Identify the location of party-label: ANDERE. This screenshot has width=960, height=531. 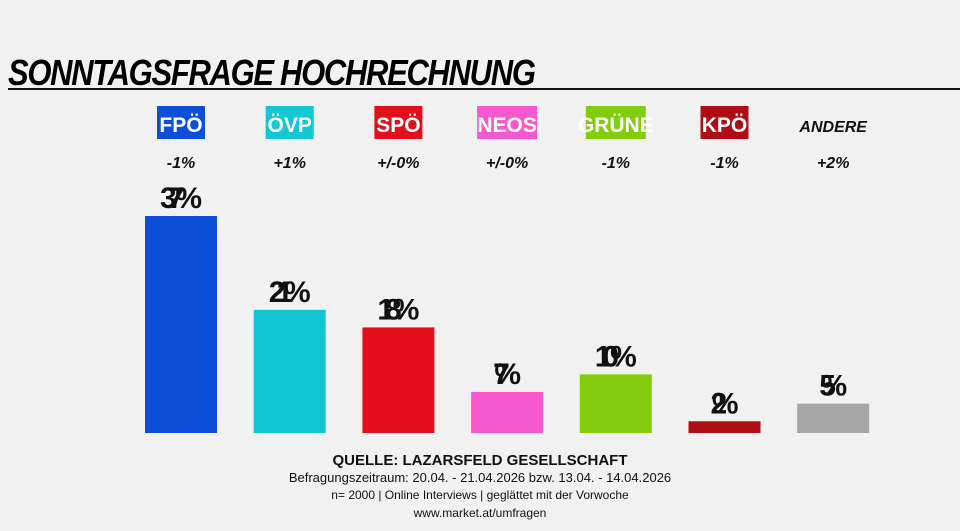
(833, 127).